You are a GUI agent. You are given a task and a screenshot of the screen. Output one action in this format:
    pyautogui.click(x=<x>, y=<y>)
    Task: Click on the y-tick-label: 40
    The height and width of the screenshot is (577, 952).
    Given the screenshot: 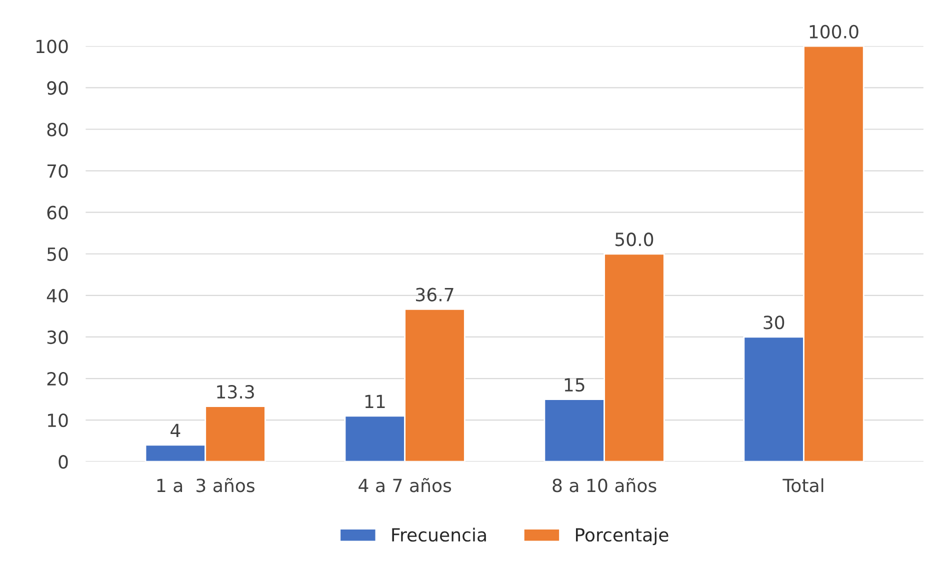 What is the action you would take?
    pyautogui.click(x=57, y=295)
    